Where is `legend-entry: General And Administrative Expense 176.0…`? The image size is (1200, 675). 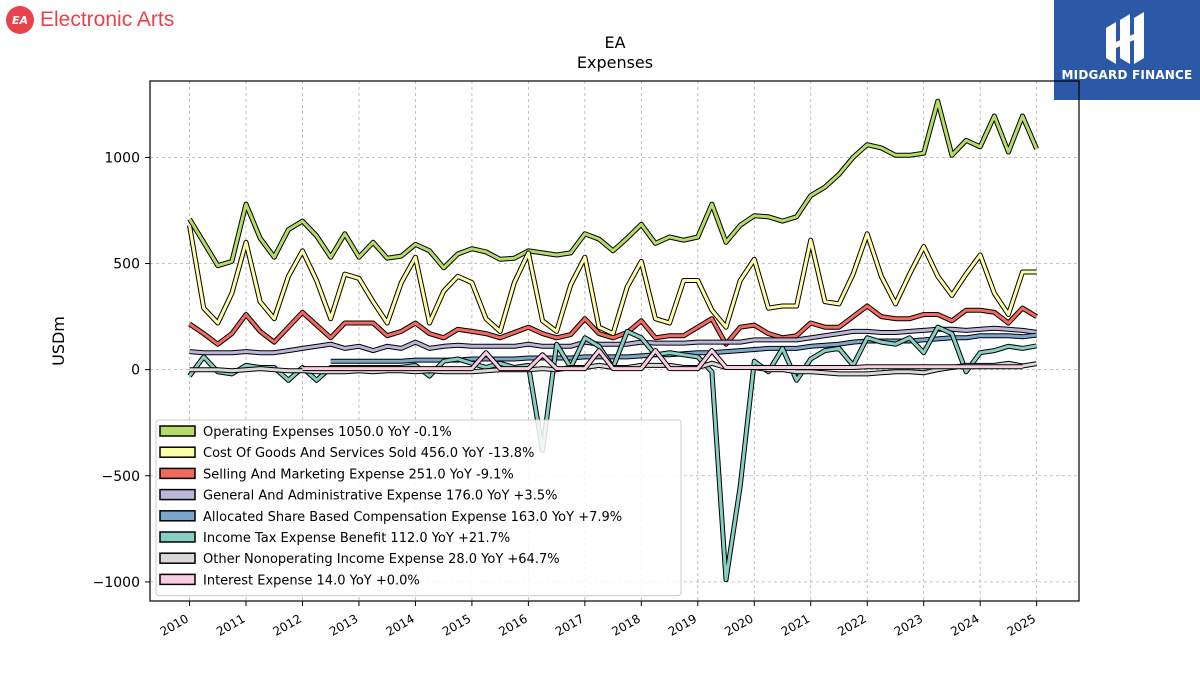 legend-entry: General And Administrative Expense 176.0… is located at coordinates (380, 496).